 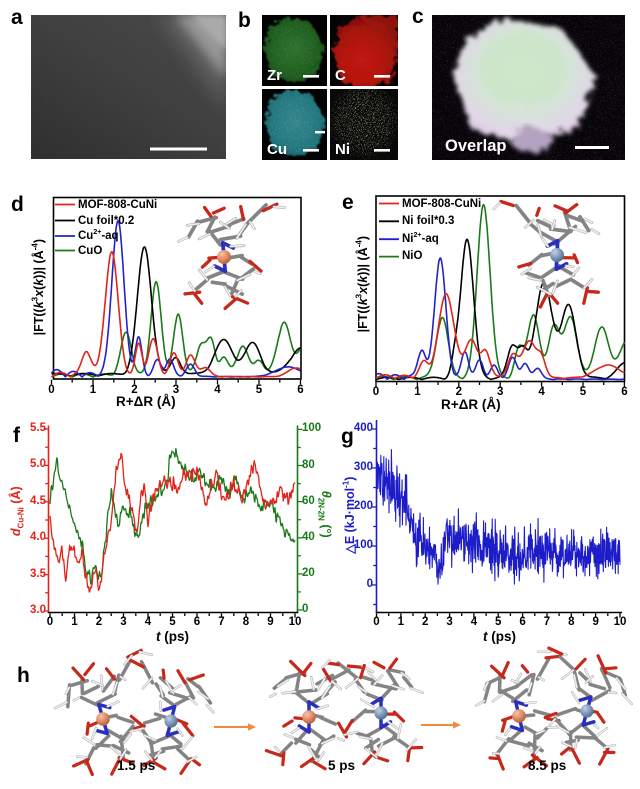 I want to click on svg-text: C, so click(x=340, y=75).